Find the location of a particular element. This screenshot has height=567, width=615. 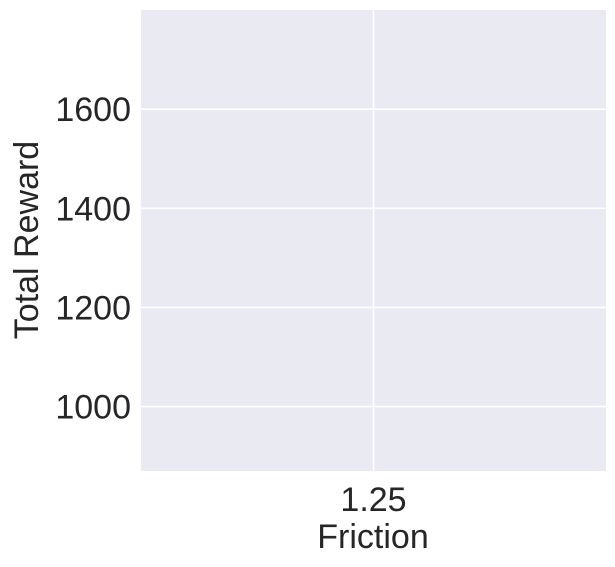

y-axis-label: Total Reward is located at coordinates (27, 240).